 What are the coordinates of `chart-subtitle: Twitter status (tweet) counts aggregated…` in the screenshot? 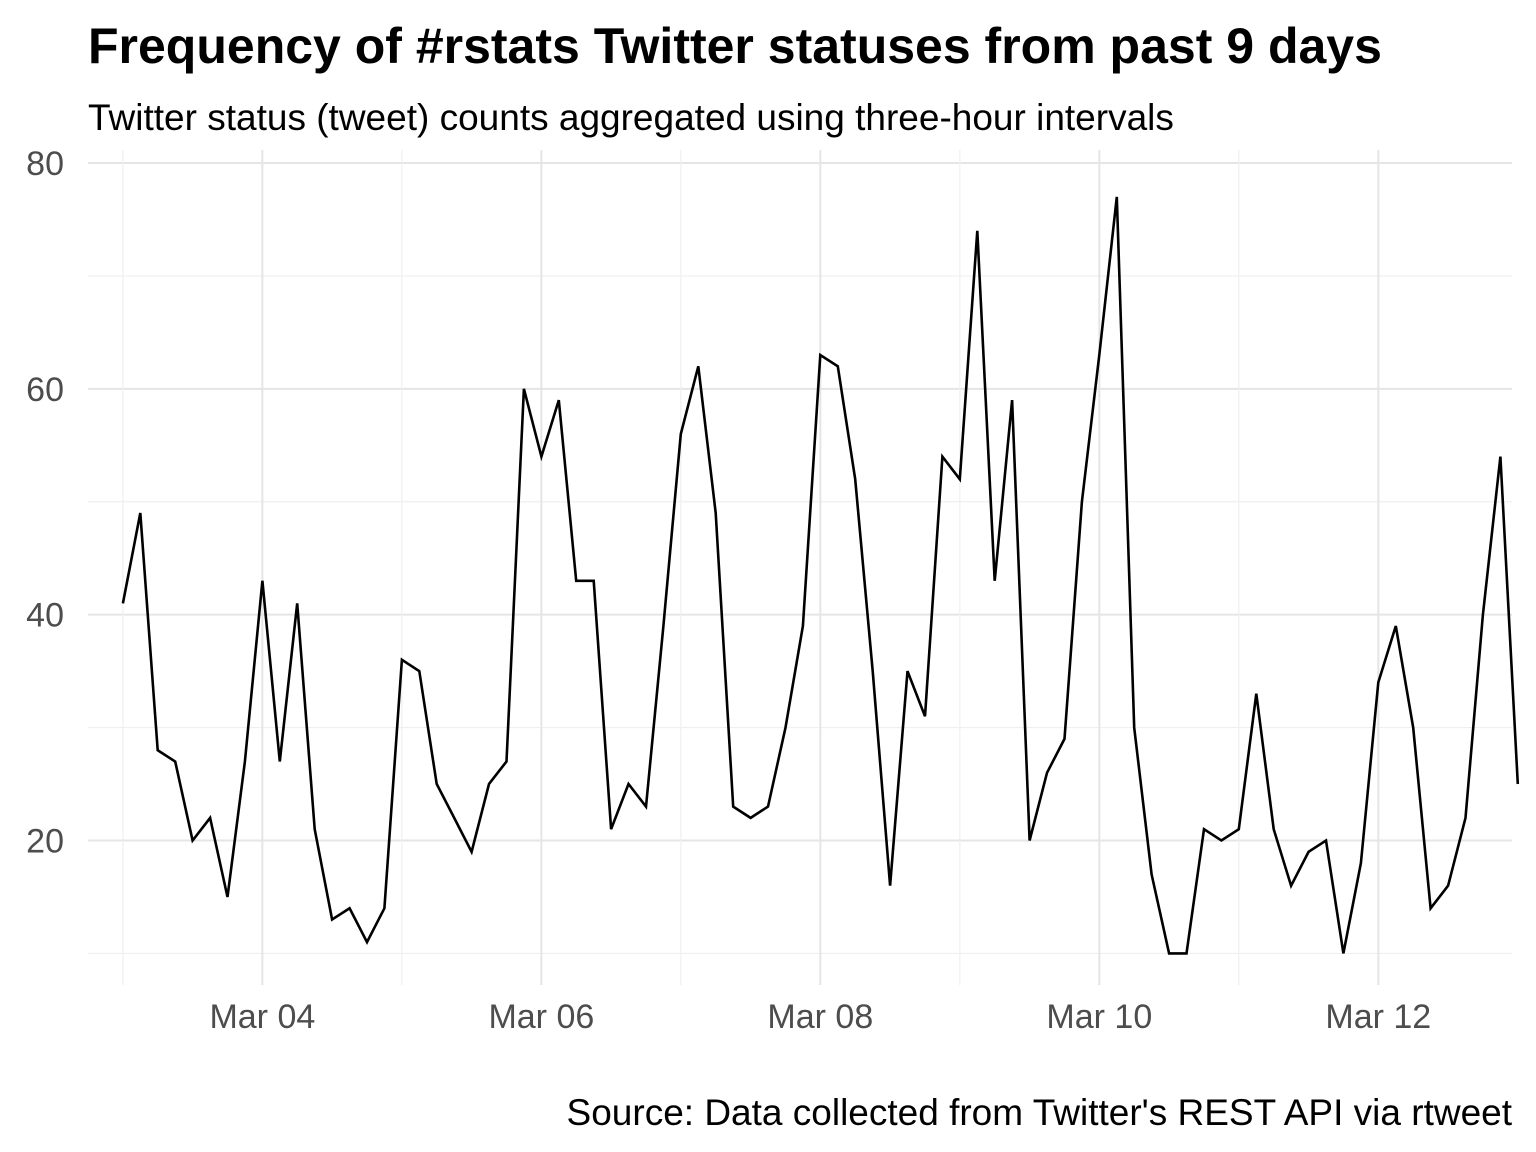 It's located at (631, 117).